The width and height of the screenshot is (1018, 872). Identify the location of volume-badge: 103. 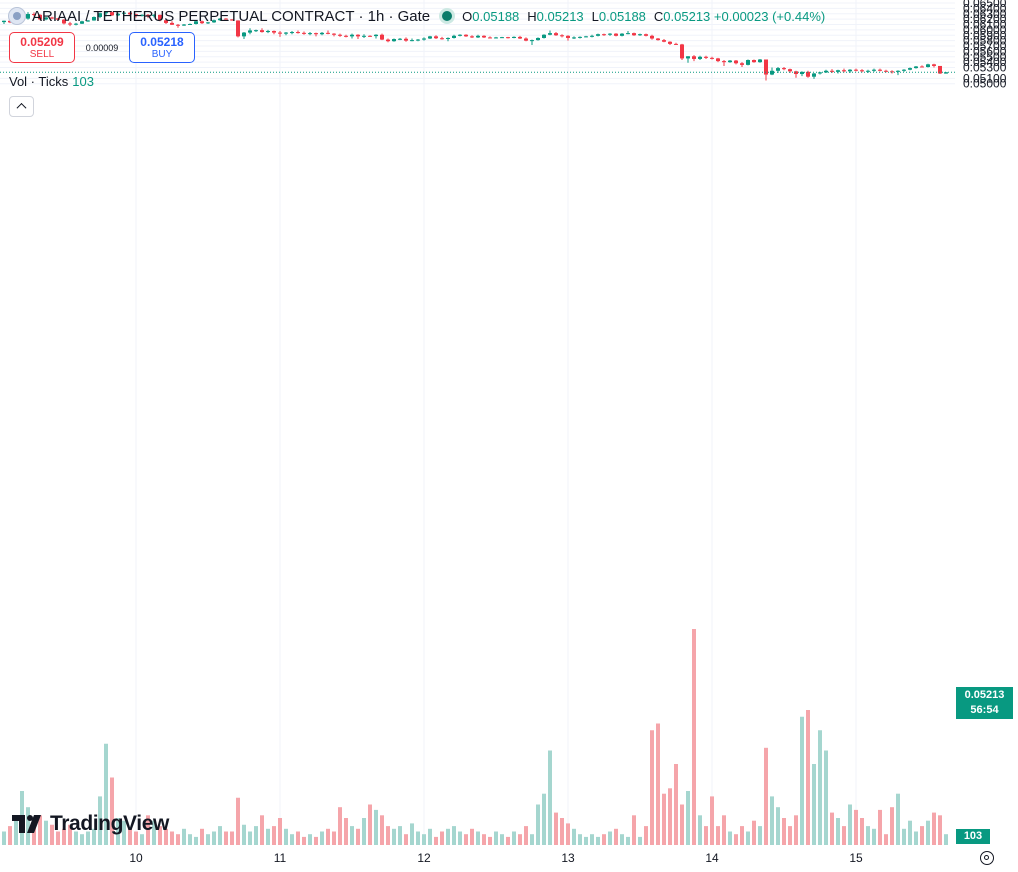
(973, 836).